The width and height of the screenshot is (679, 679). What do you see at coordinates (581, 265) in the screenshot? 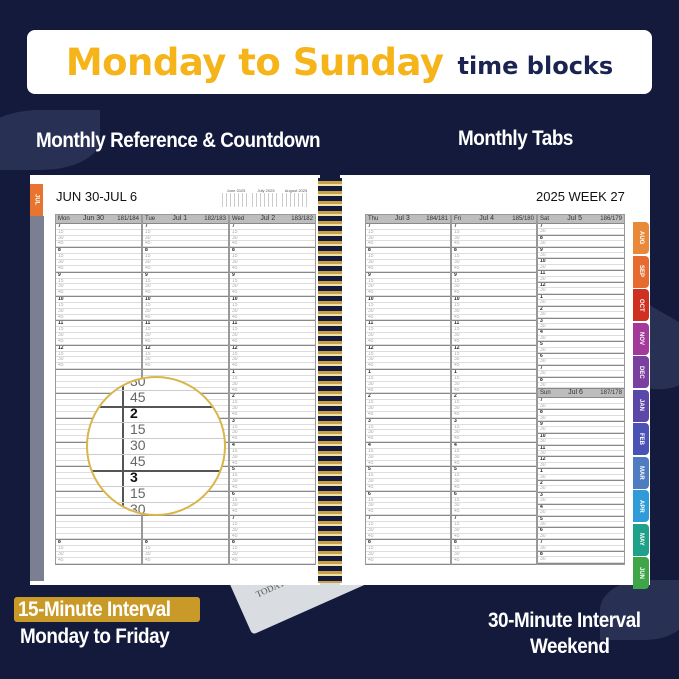
I see `hour-block: 10 30` at bounding box center [581, 265].